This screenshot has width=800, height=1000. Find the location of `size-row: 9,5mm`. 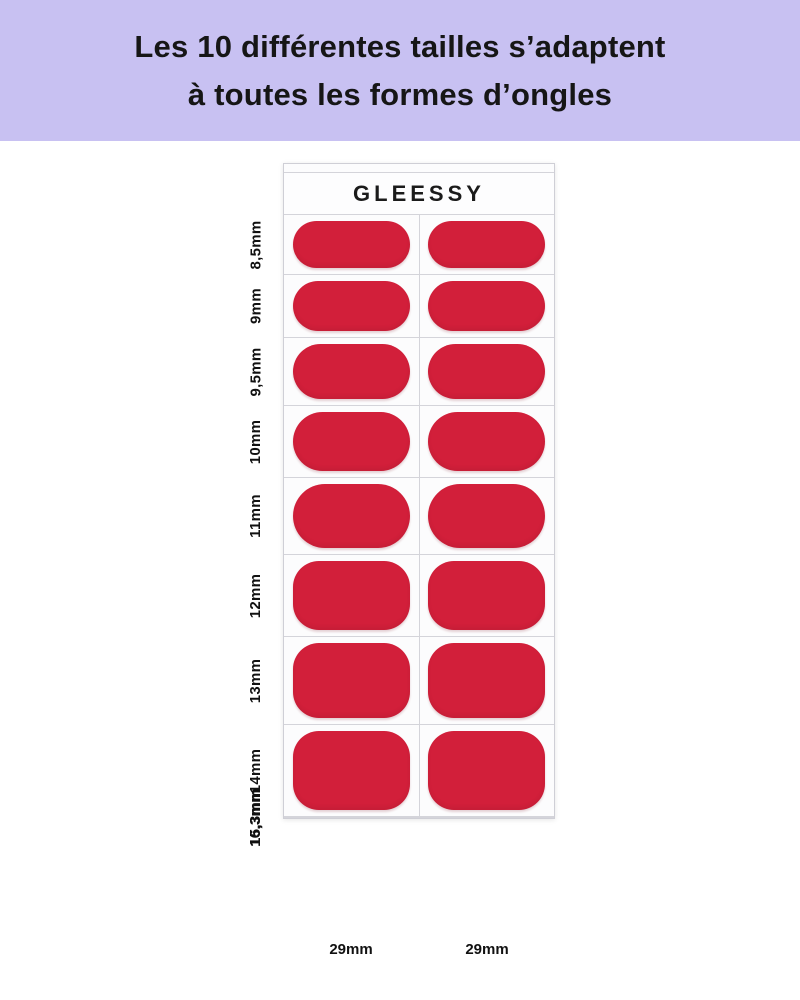

size-row: 9,5mm is located at coordinates (401, 372).